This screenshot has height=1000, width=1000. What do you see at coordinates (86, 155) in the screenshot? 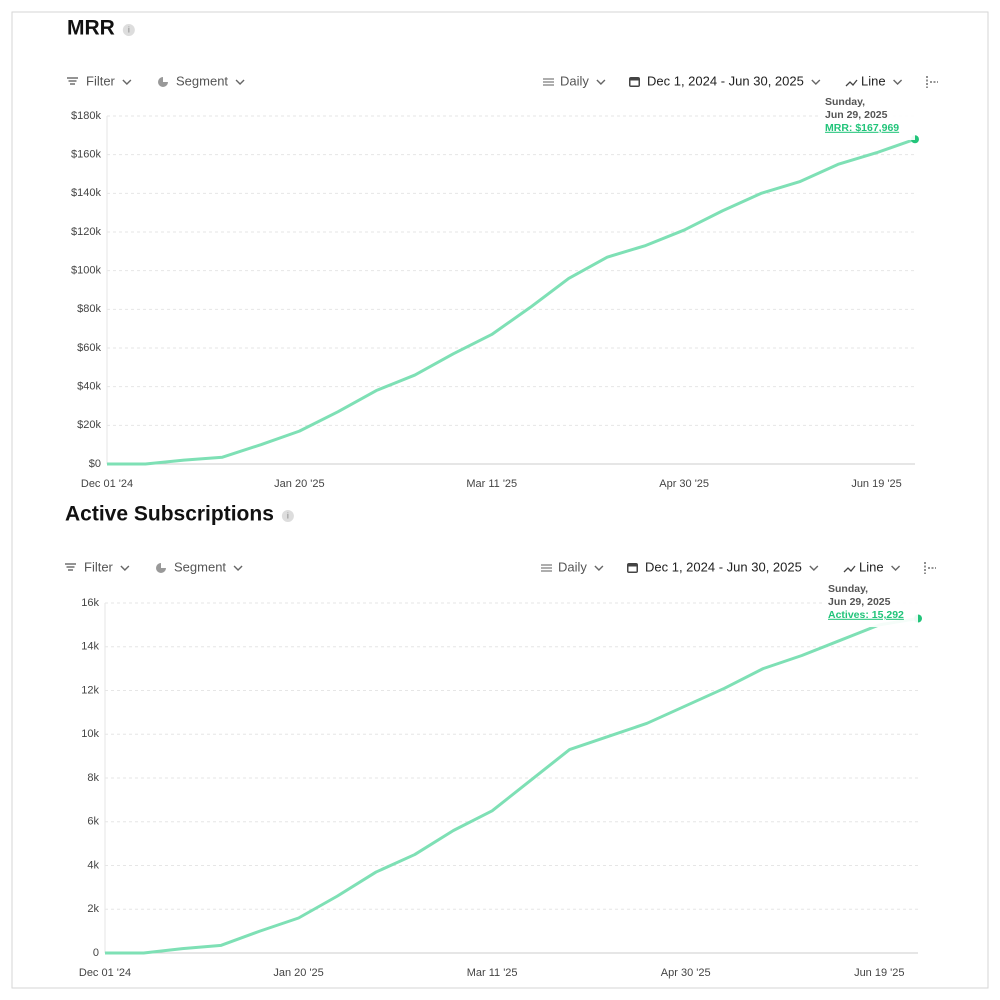
I see `y-tick-label: $160k` at bounding box center [86, 155].